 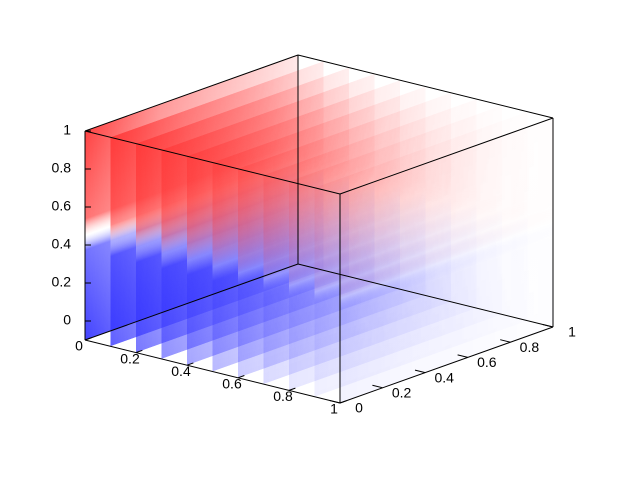 What do you see at coordinates (530, 347) in the screenshot?
I see `y-tick-label: 0.8` at bounding box center [530, 347].